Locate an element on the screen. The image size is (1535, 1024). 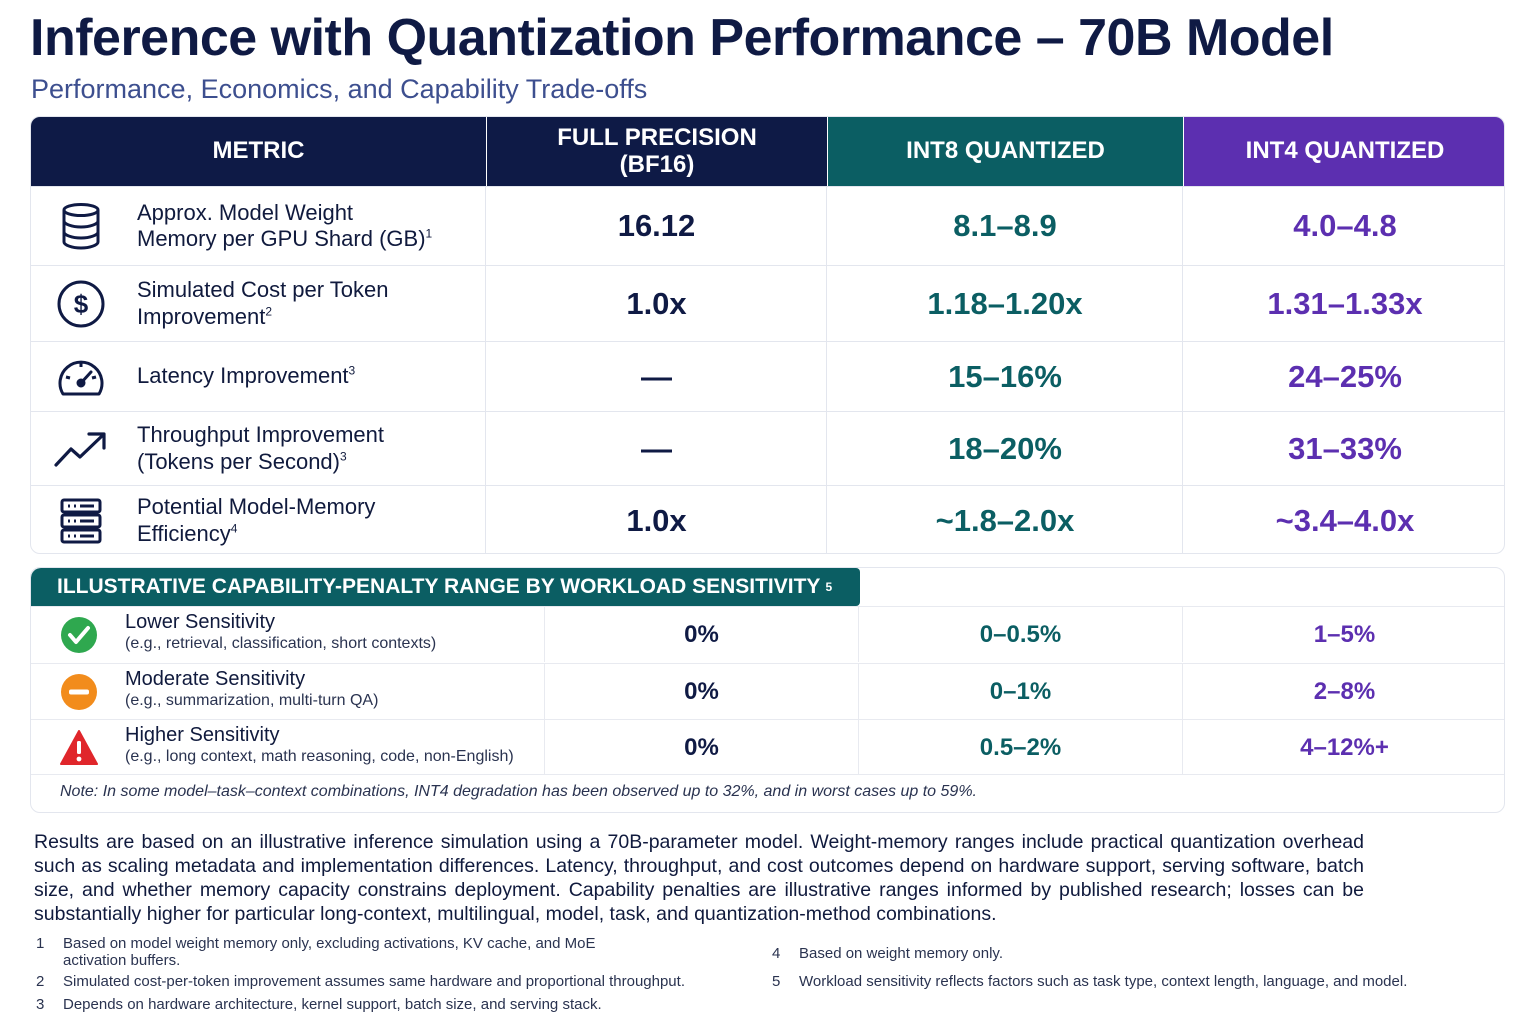
sensitivity-name: Moderate Sensitivity is located at coordinates (215, 679).